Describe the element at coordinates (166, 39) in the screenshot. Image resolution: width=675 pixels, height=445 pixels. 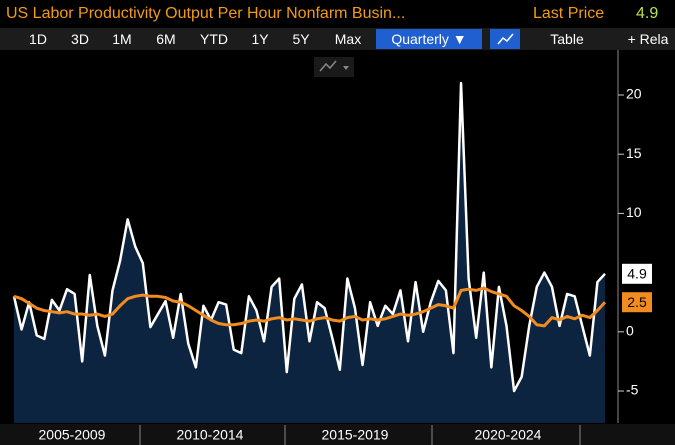
I see `toolbar-button: 6M` at that location.